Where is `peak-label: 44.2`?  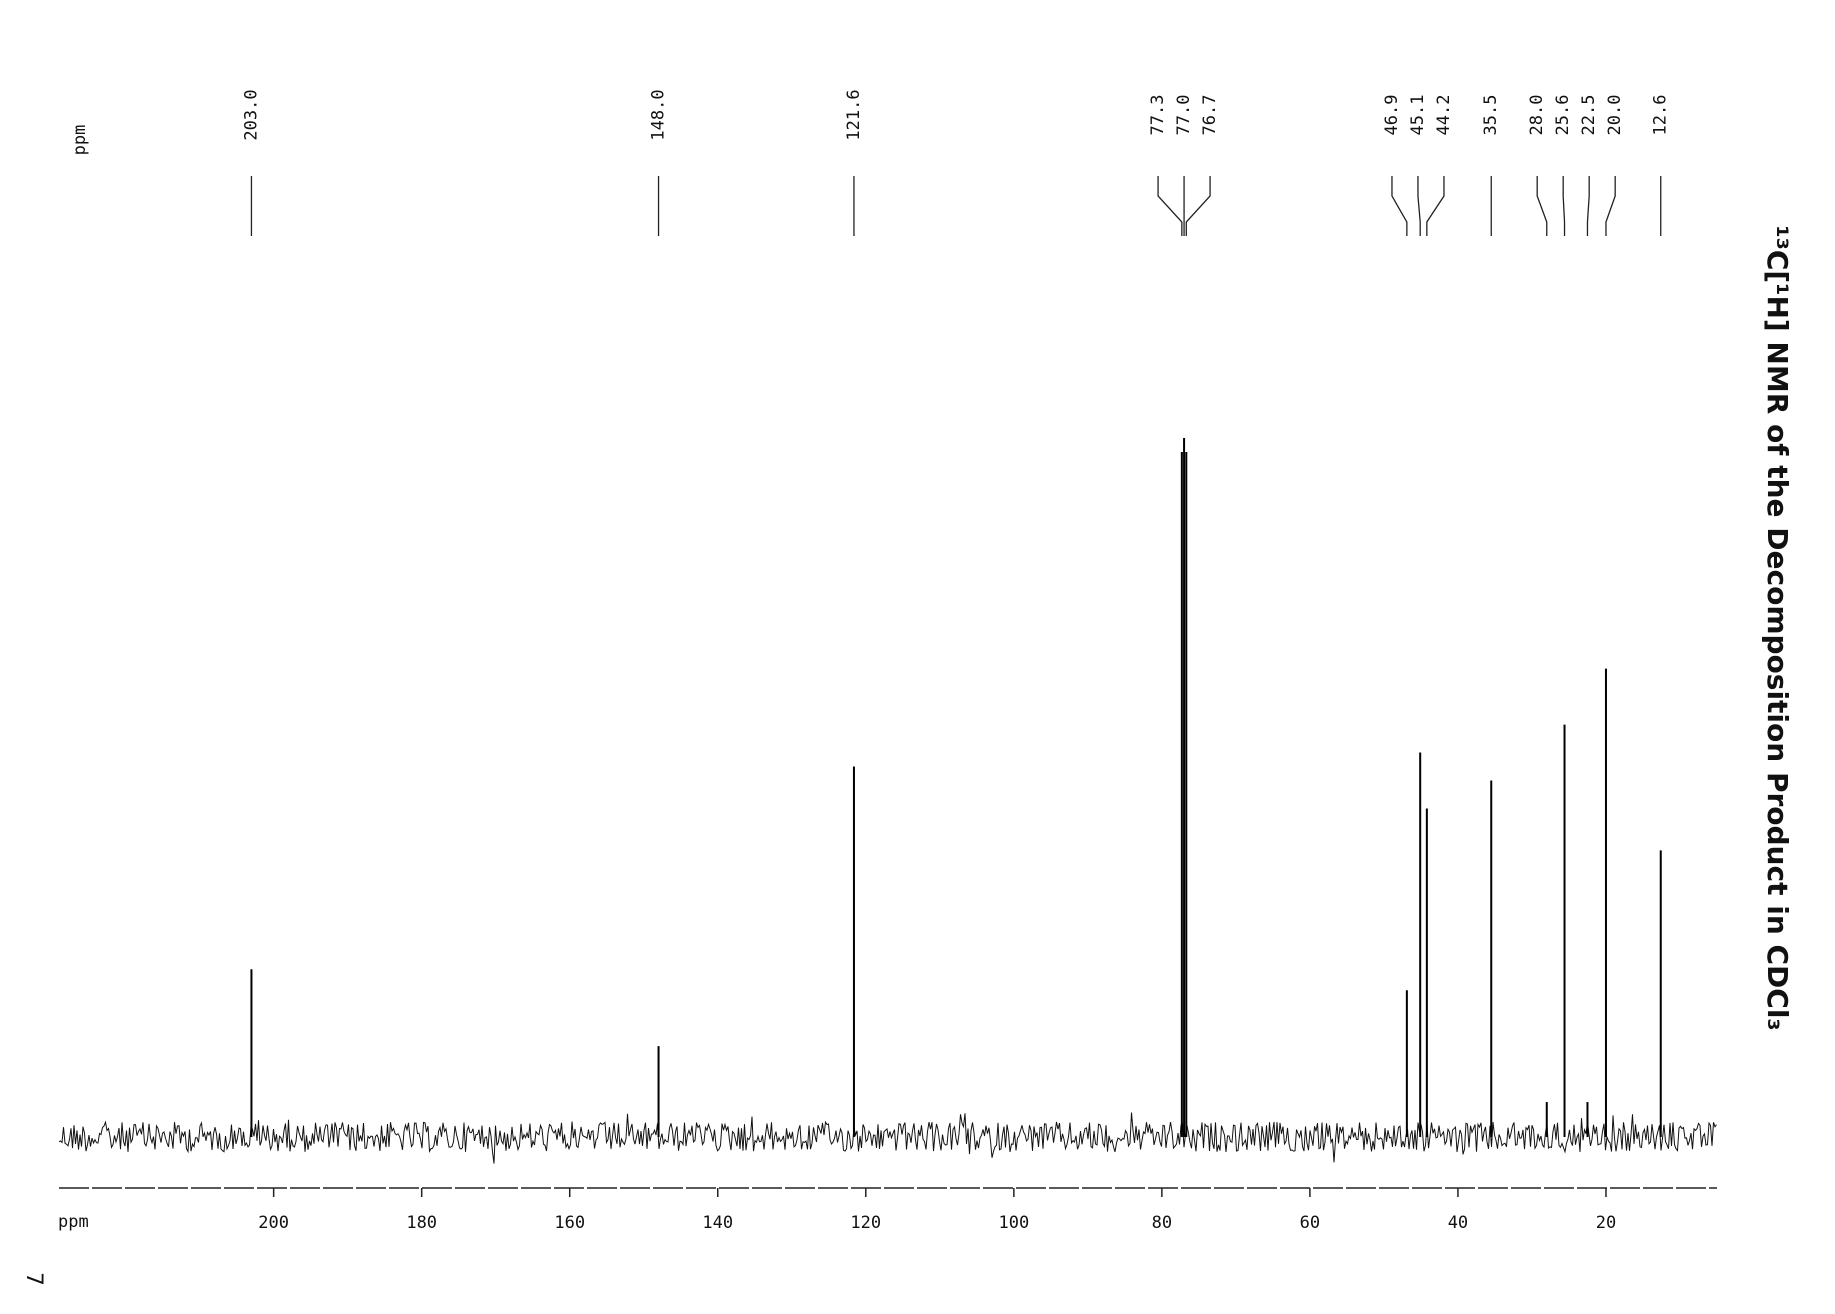 peak-label: 44.2 is located at coordinates (1444, 115).